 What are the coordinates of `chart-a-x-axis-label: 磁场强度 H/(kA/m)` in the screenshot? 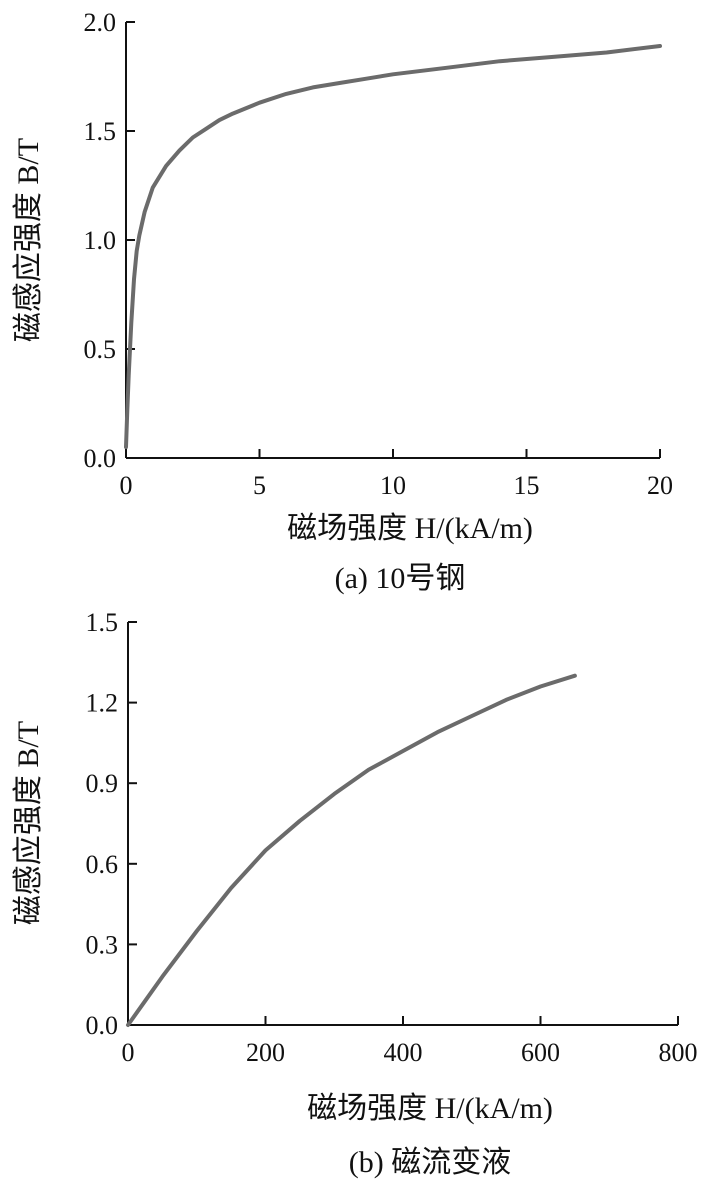 It's located at (410, 528).